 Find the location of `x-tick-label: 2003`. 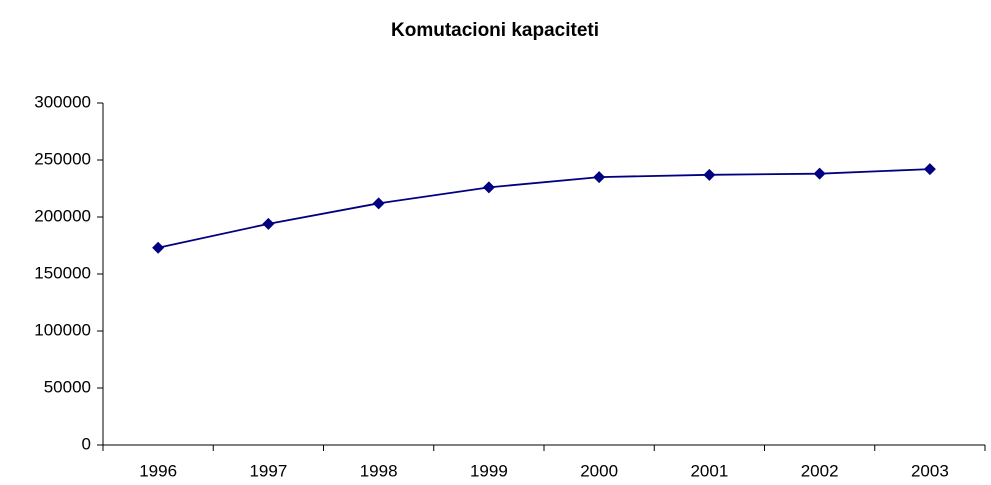

x-tick-label: 2003 is located at coordinates (930, 470).